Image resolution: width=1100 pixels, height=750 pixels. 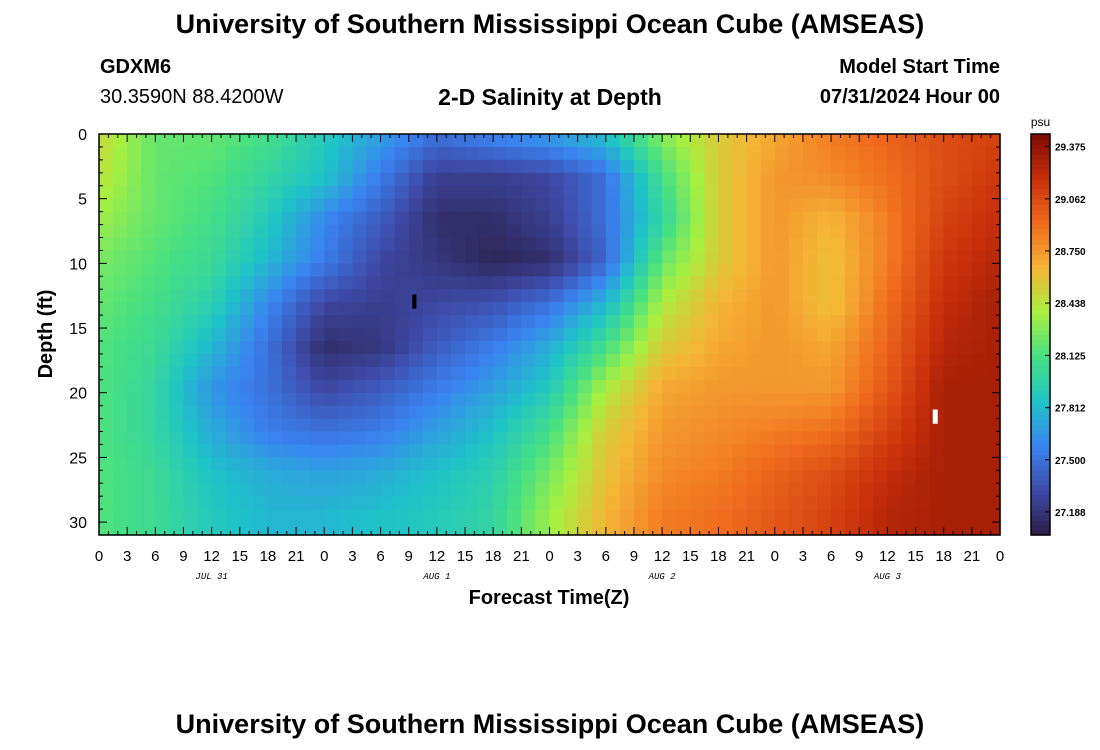 What do you see at coordinates (1070, 513) in the screenshot?
I see `colorbar-tick-label: 27.188` at bounding box center [1070, 513].